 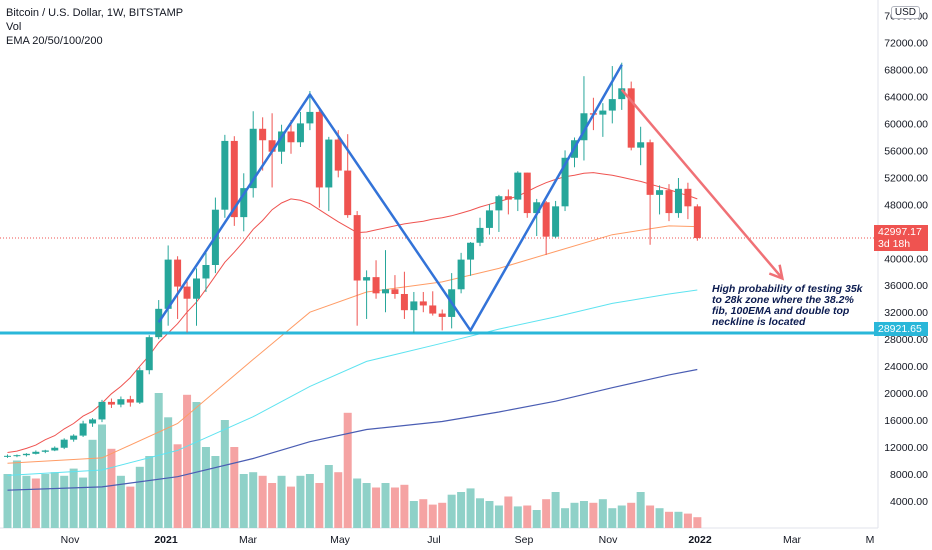 What do you see at coordinates (433, 540) in the screenshot?
I see `x-tick-label: Jul` at bounding box center [433, 540].